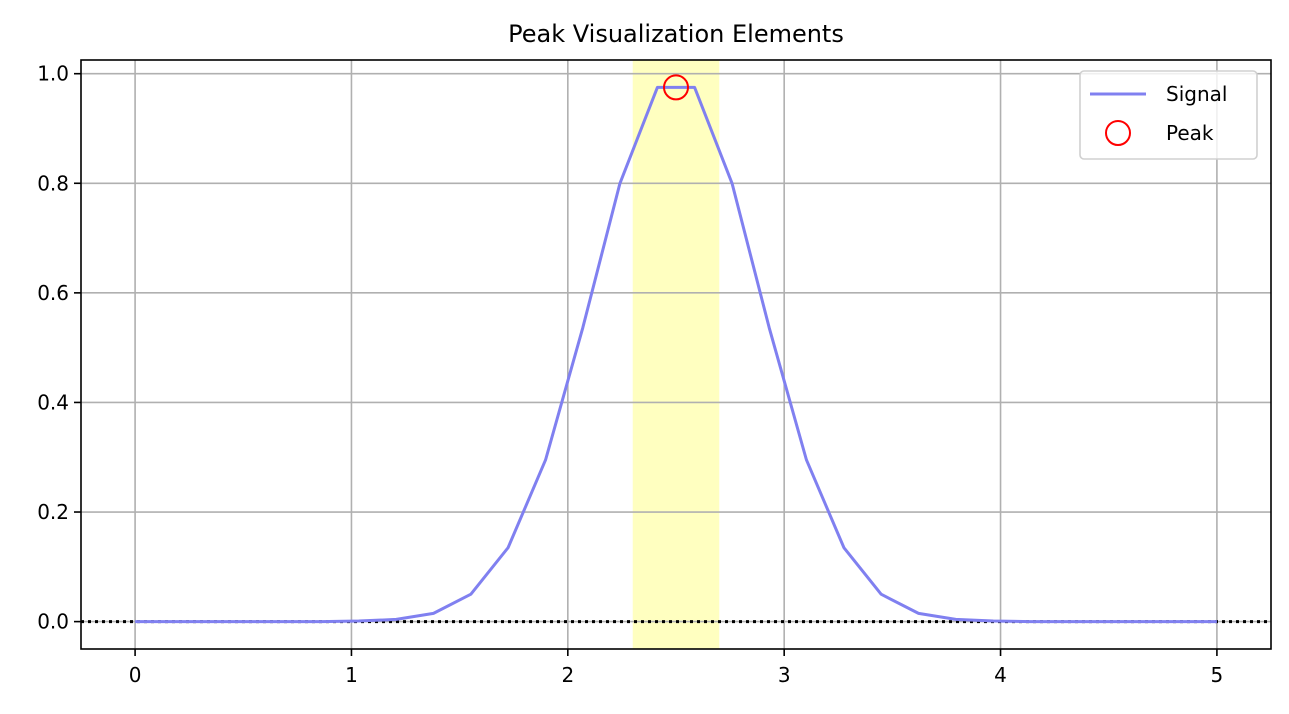 The height and width of the screenshot is (714, 1289). What do you see at coordinates (53, 293) in the screenshot?
I see `y-tick-label-3: 0.6` at bounding box center [53, 293].